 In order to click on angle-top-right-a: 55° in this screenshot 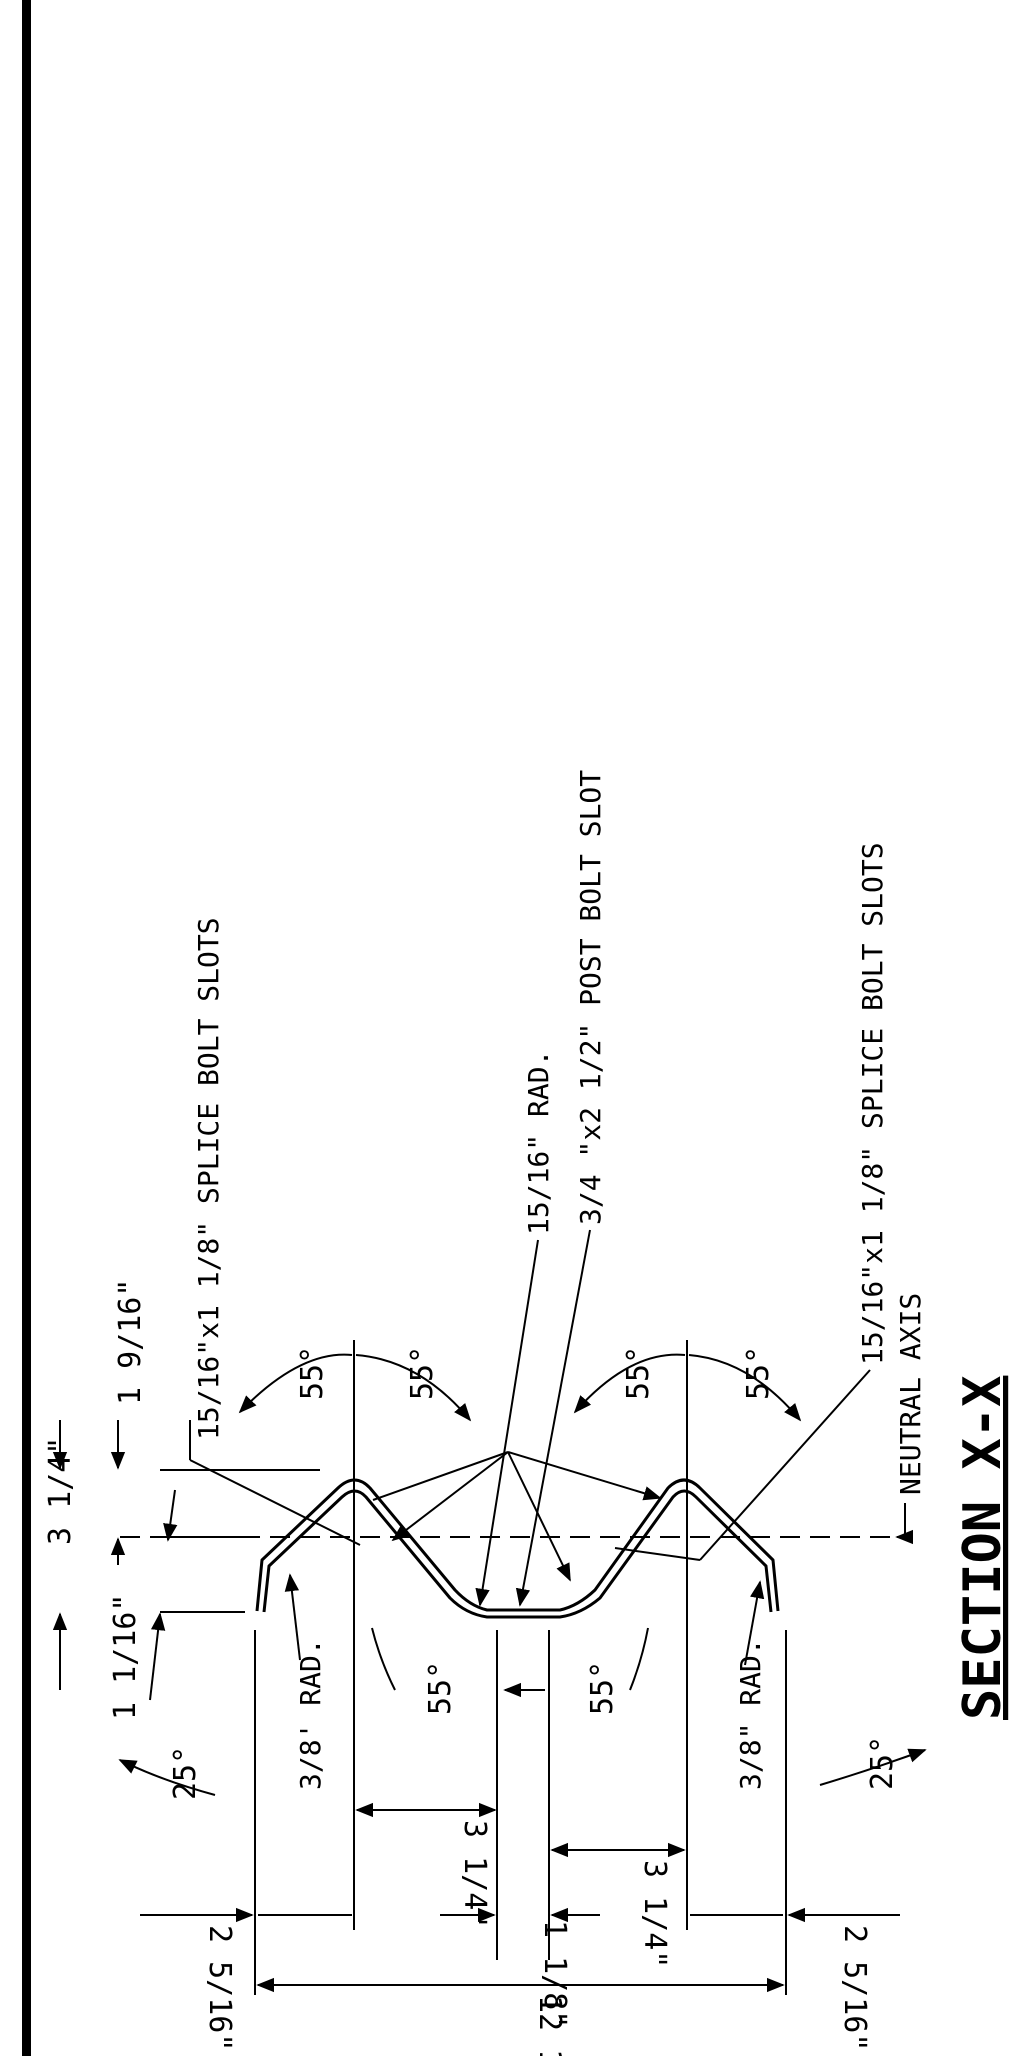, I will do `click(638, 1373)`.